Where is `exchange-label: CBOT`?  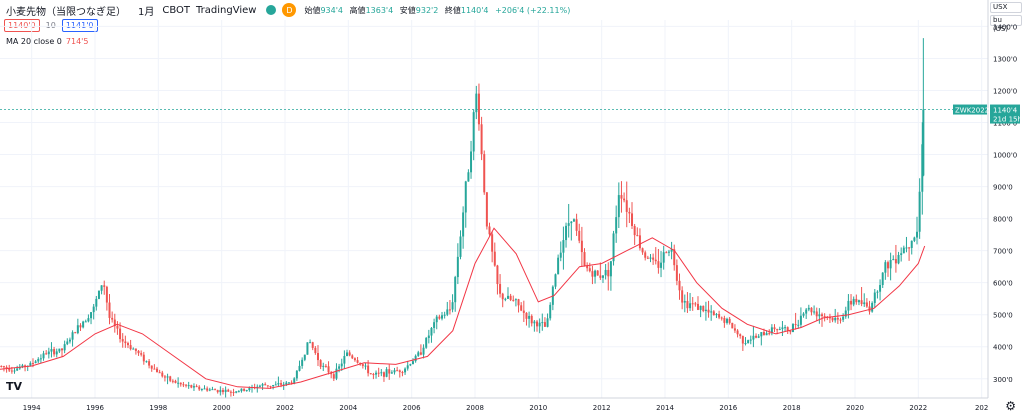
exchange-label: CBOT is located at coordinates (176, 10).